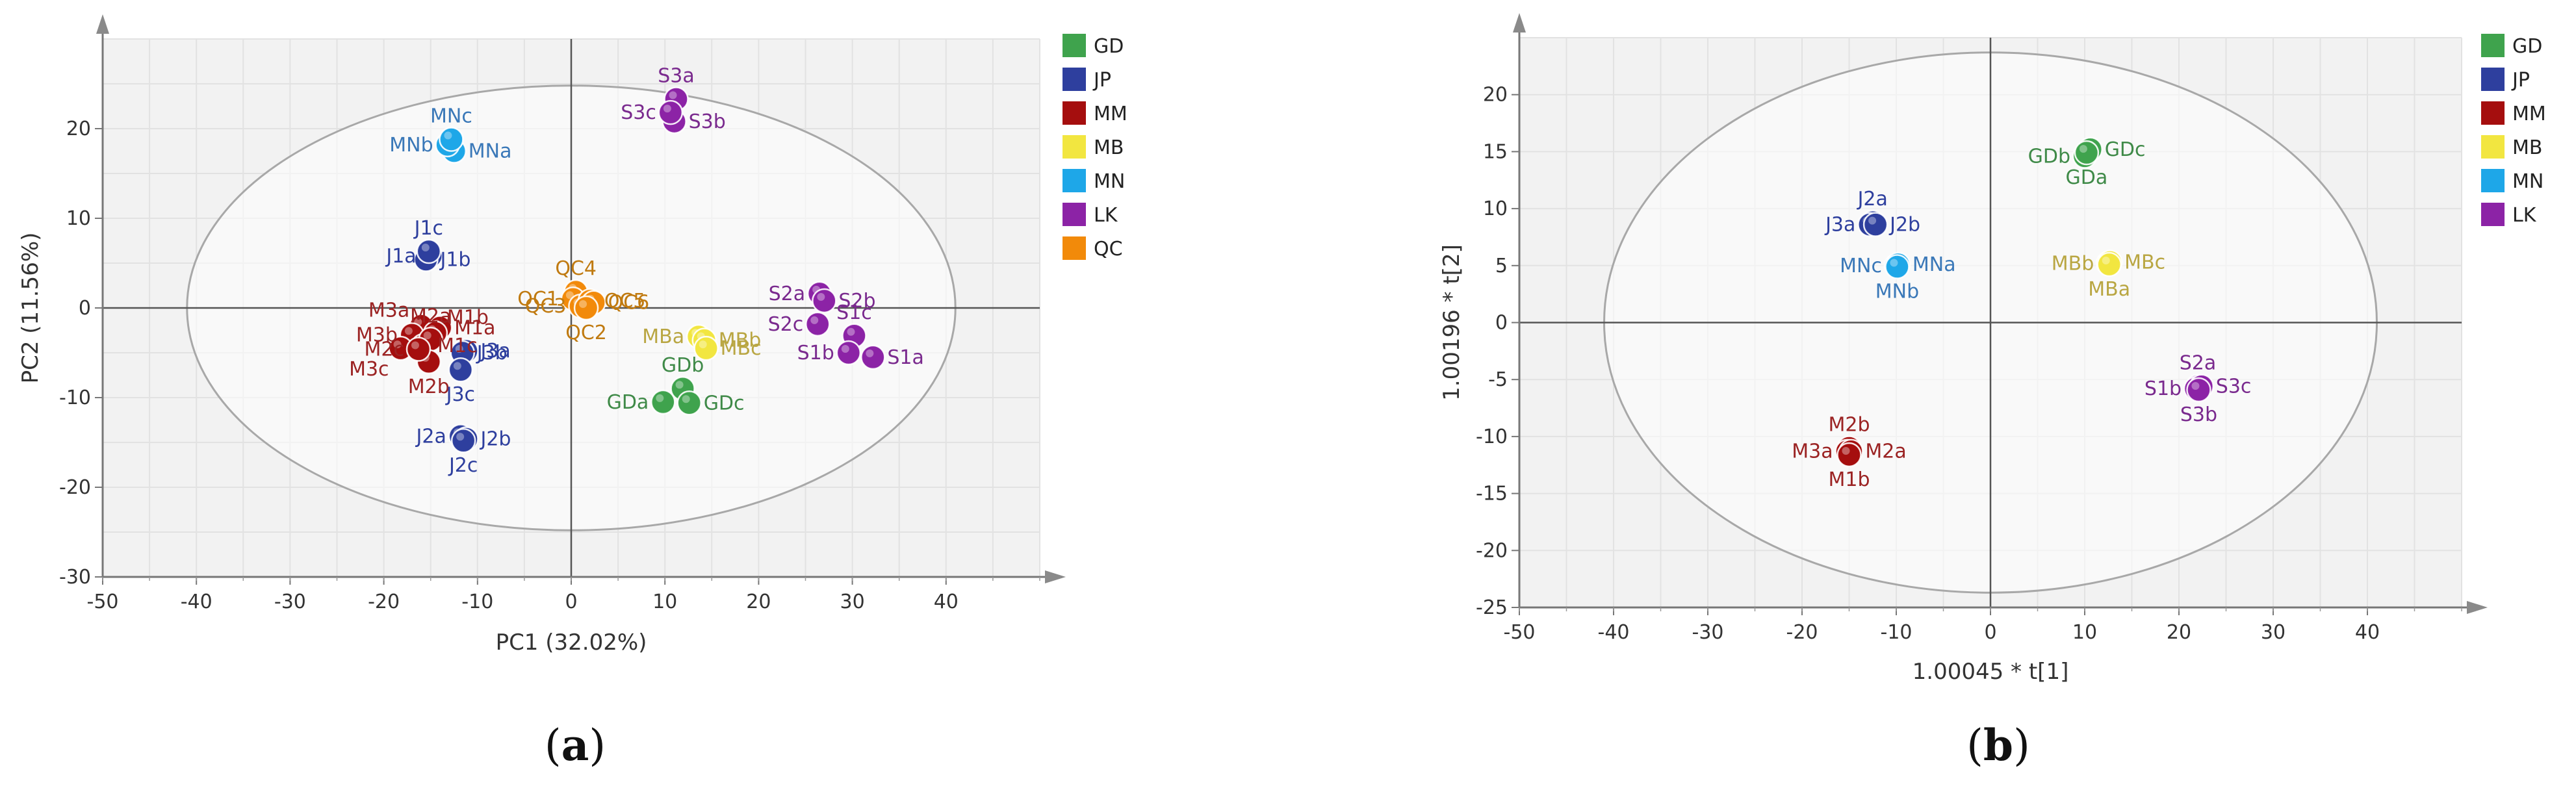 This screenshot has height=803, width=2576. Describe the element at coordinates (947, 602) in the screenshot. I see `a-x-tick-label: 40` at that location.